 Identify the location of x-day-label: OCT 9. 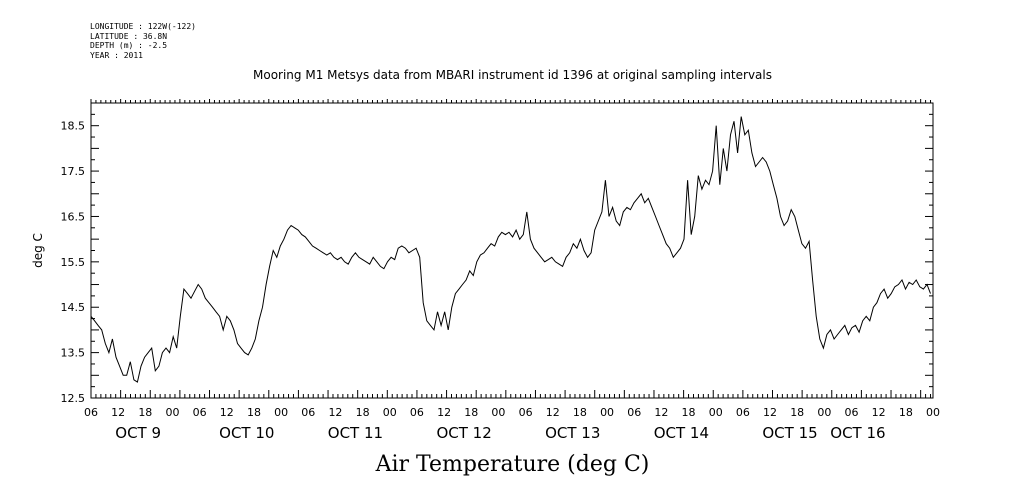
(138, 433).